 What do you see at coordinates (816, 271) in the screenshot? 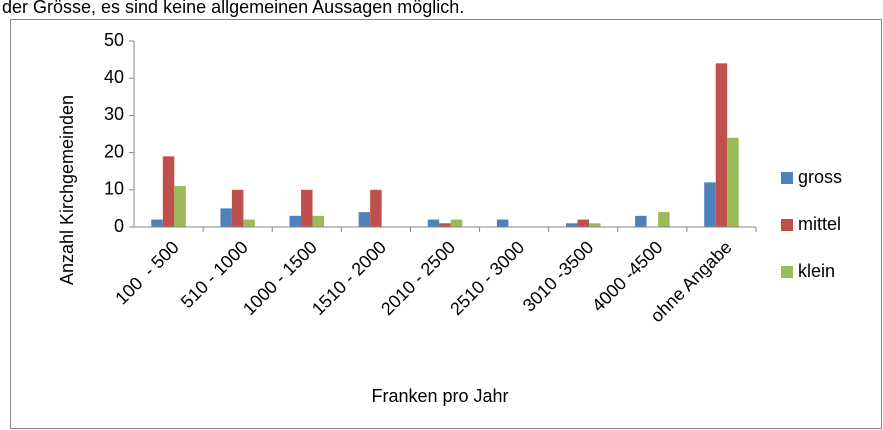
I see `legend-label: klein` at bounding box center [816, 271].